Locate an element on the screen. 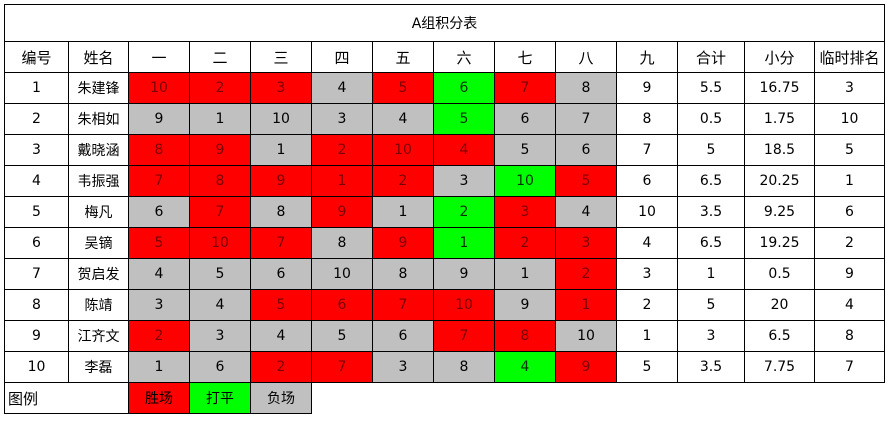  round-loss-cell: 10 is located at coordinates (281, 119).